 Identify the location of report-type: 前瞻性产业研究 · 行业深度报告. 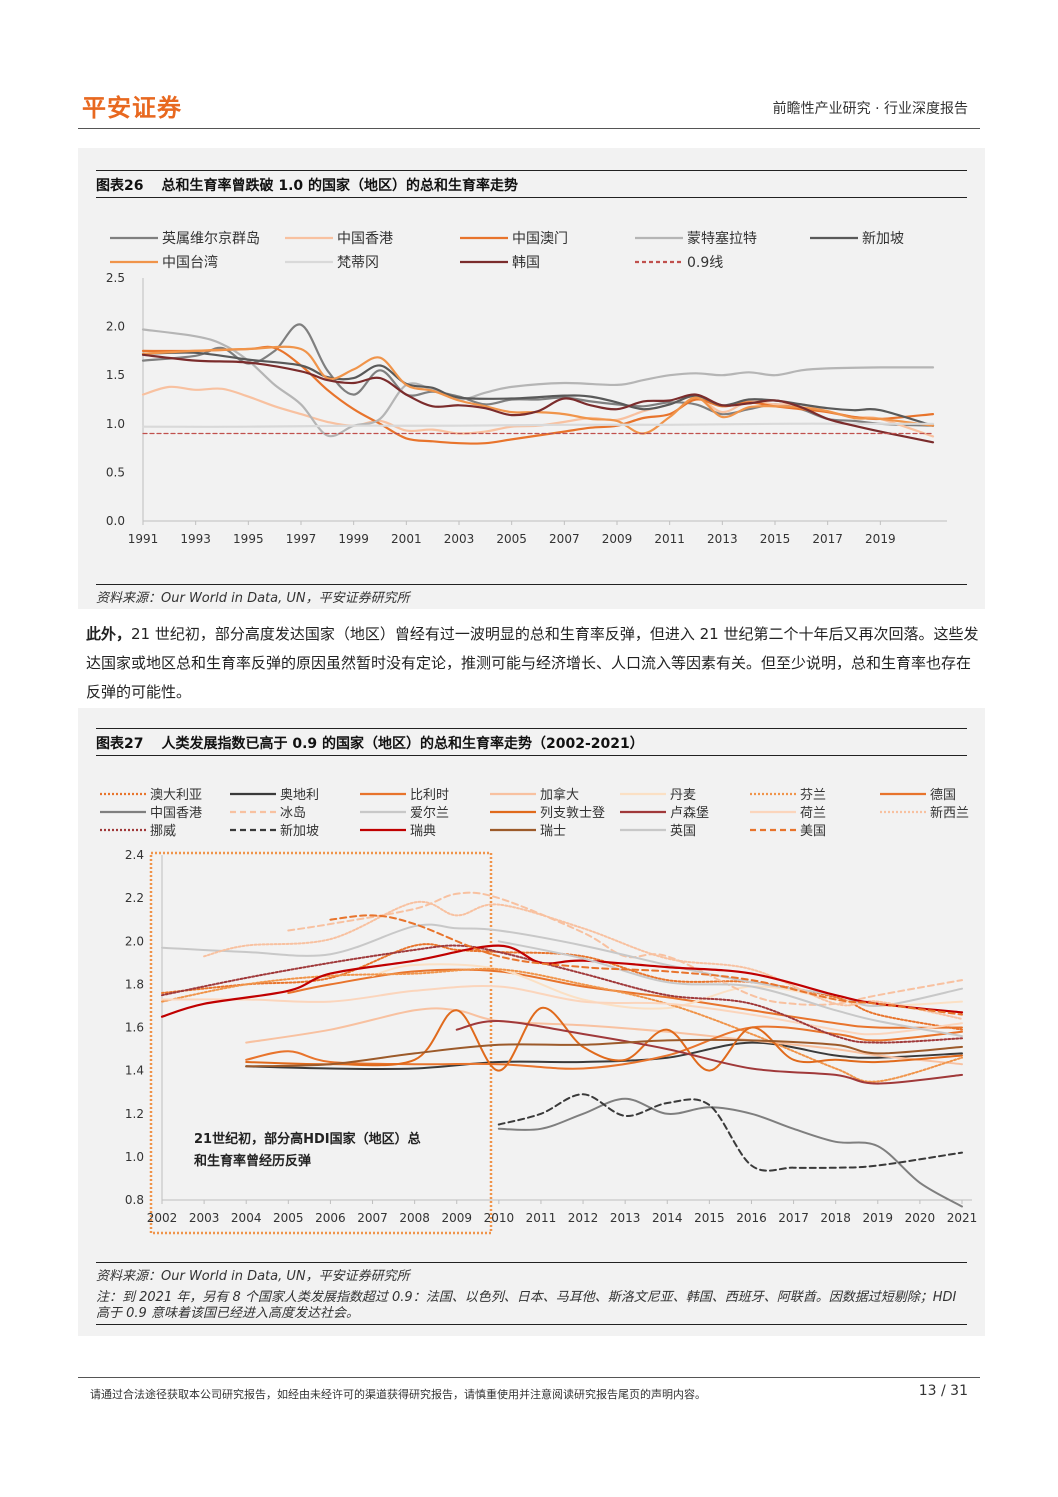
(870, 109).